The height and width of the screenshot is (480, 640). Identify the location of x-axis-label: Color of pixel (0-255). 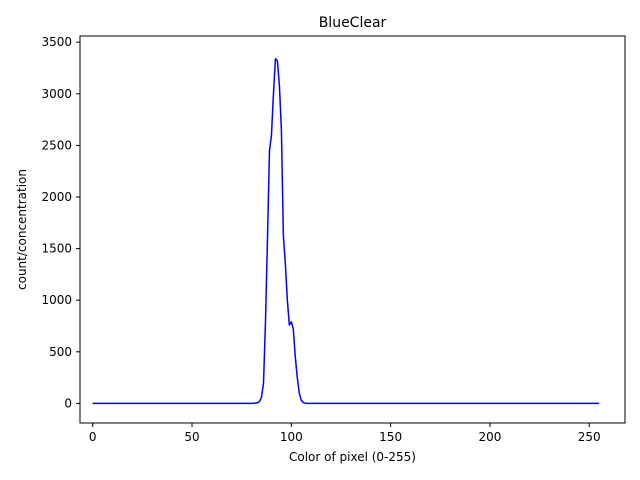
(352, 457).